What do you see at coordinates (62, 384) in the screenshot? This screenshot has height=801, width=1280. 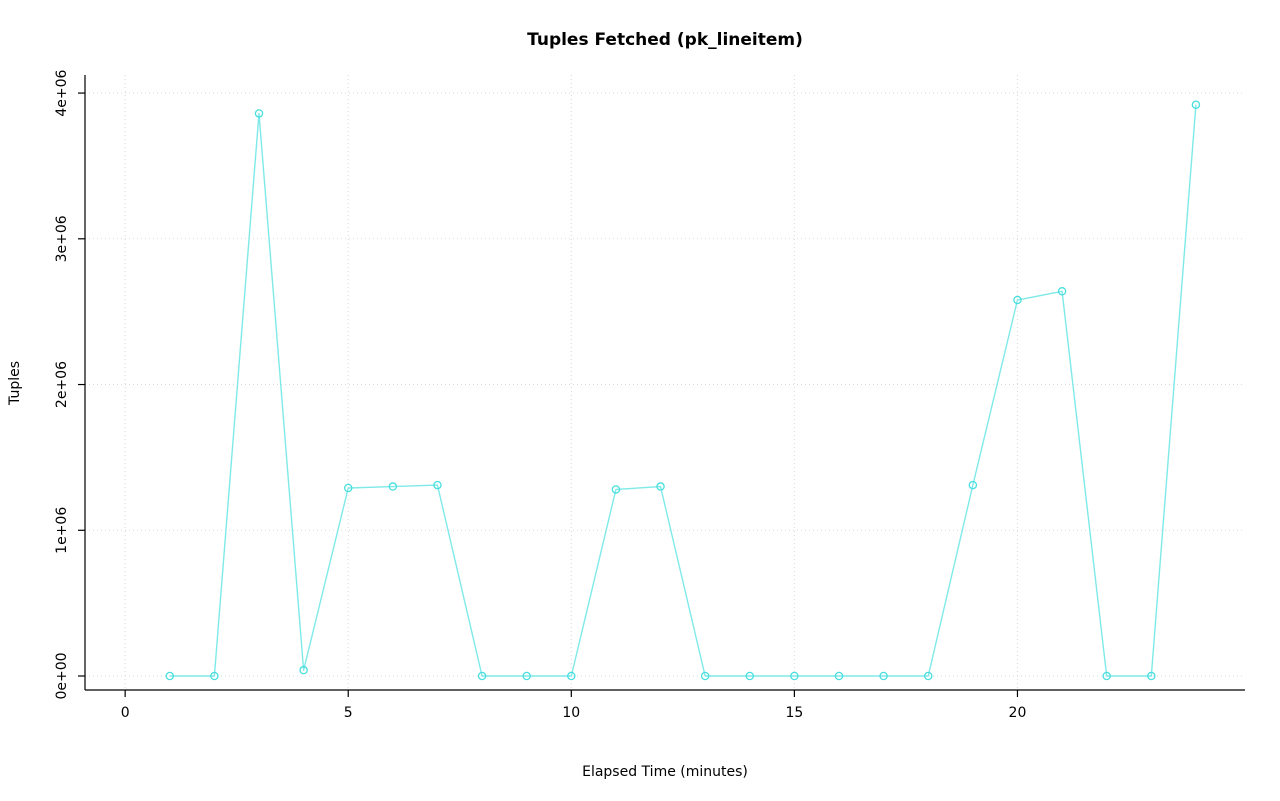 I see `y-tick-label: 2e+06` at bounding box center [62, 384].